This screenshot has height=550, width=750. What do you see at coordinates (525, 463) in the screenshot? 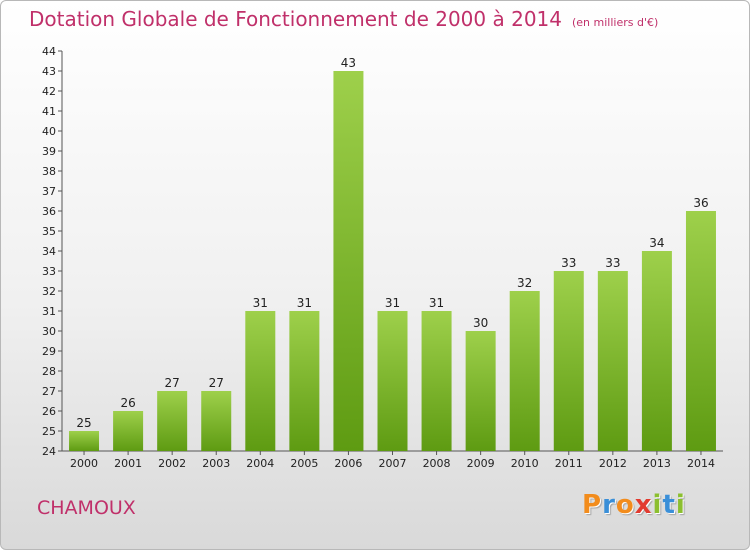
I see `x-tick-label: 2010` at bounding box center [525, 463].